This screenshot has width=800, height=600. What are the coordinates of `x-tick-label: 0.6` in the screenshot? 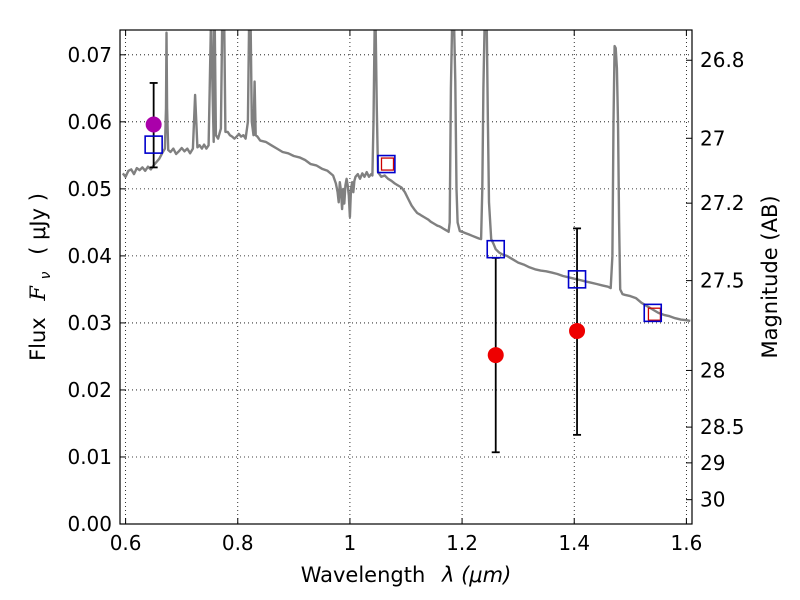 It's located at (126, 543).